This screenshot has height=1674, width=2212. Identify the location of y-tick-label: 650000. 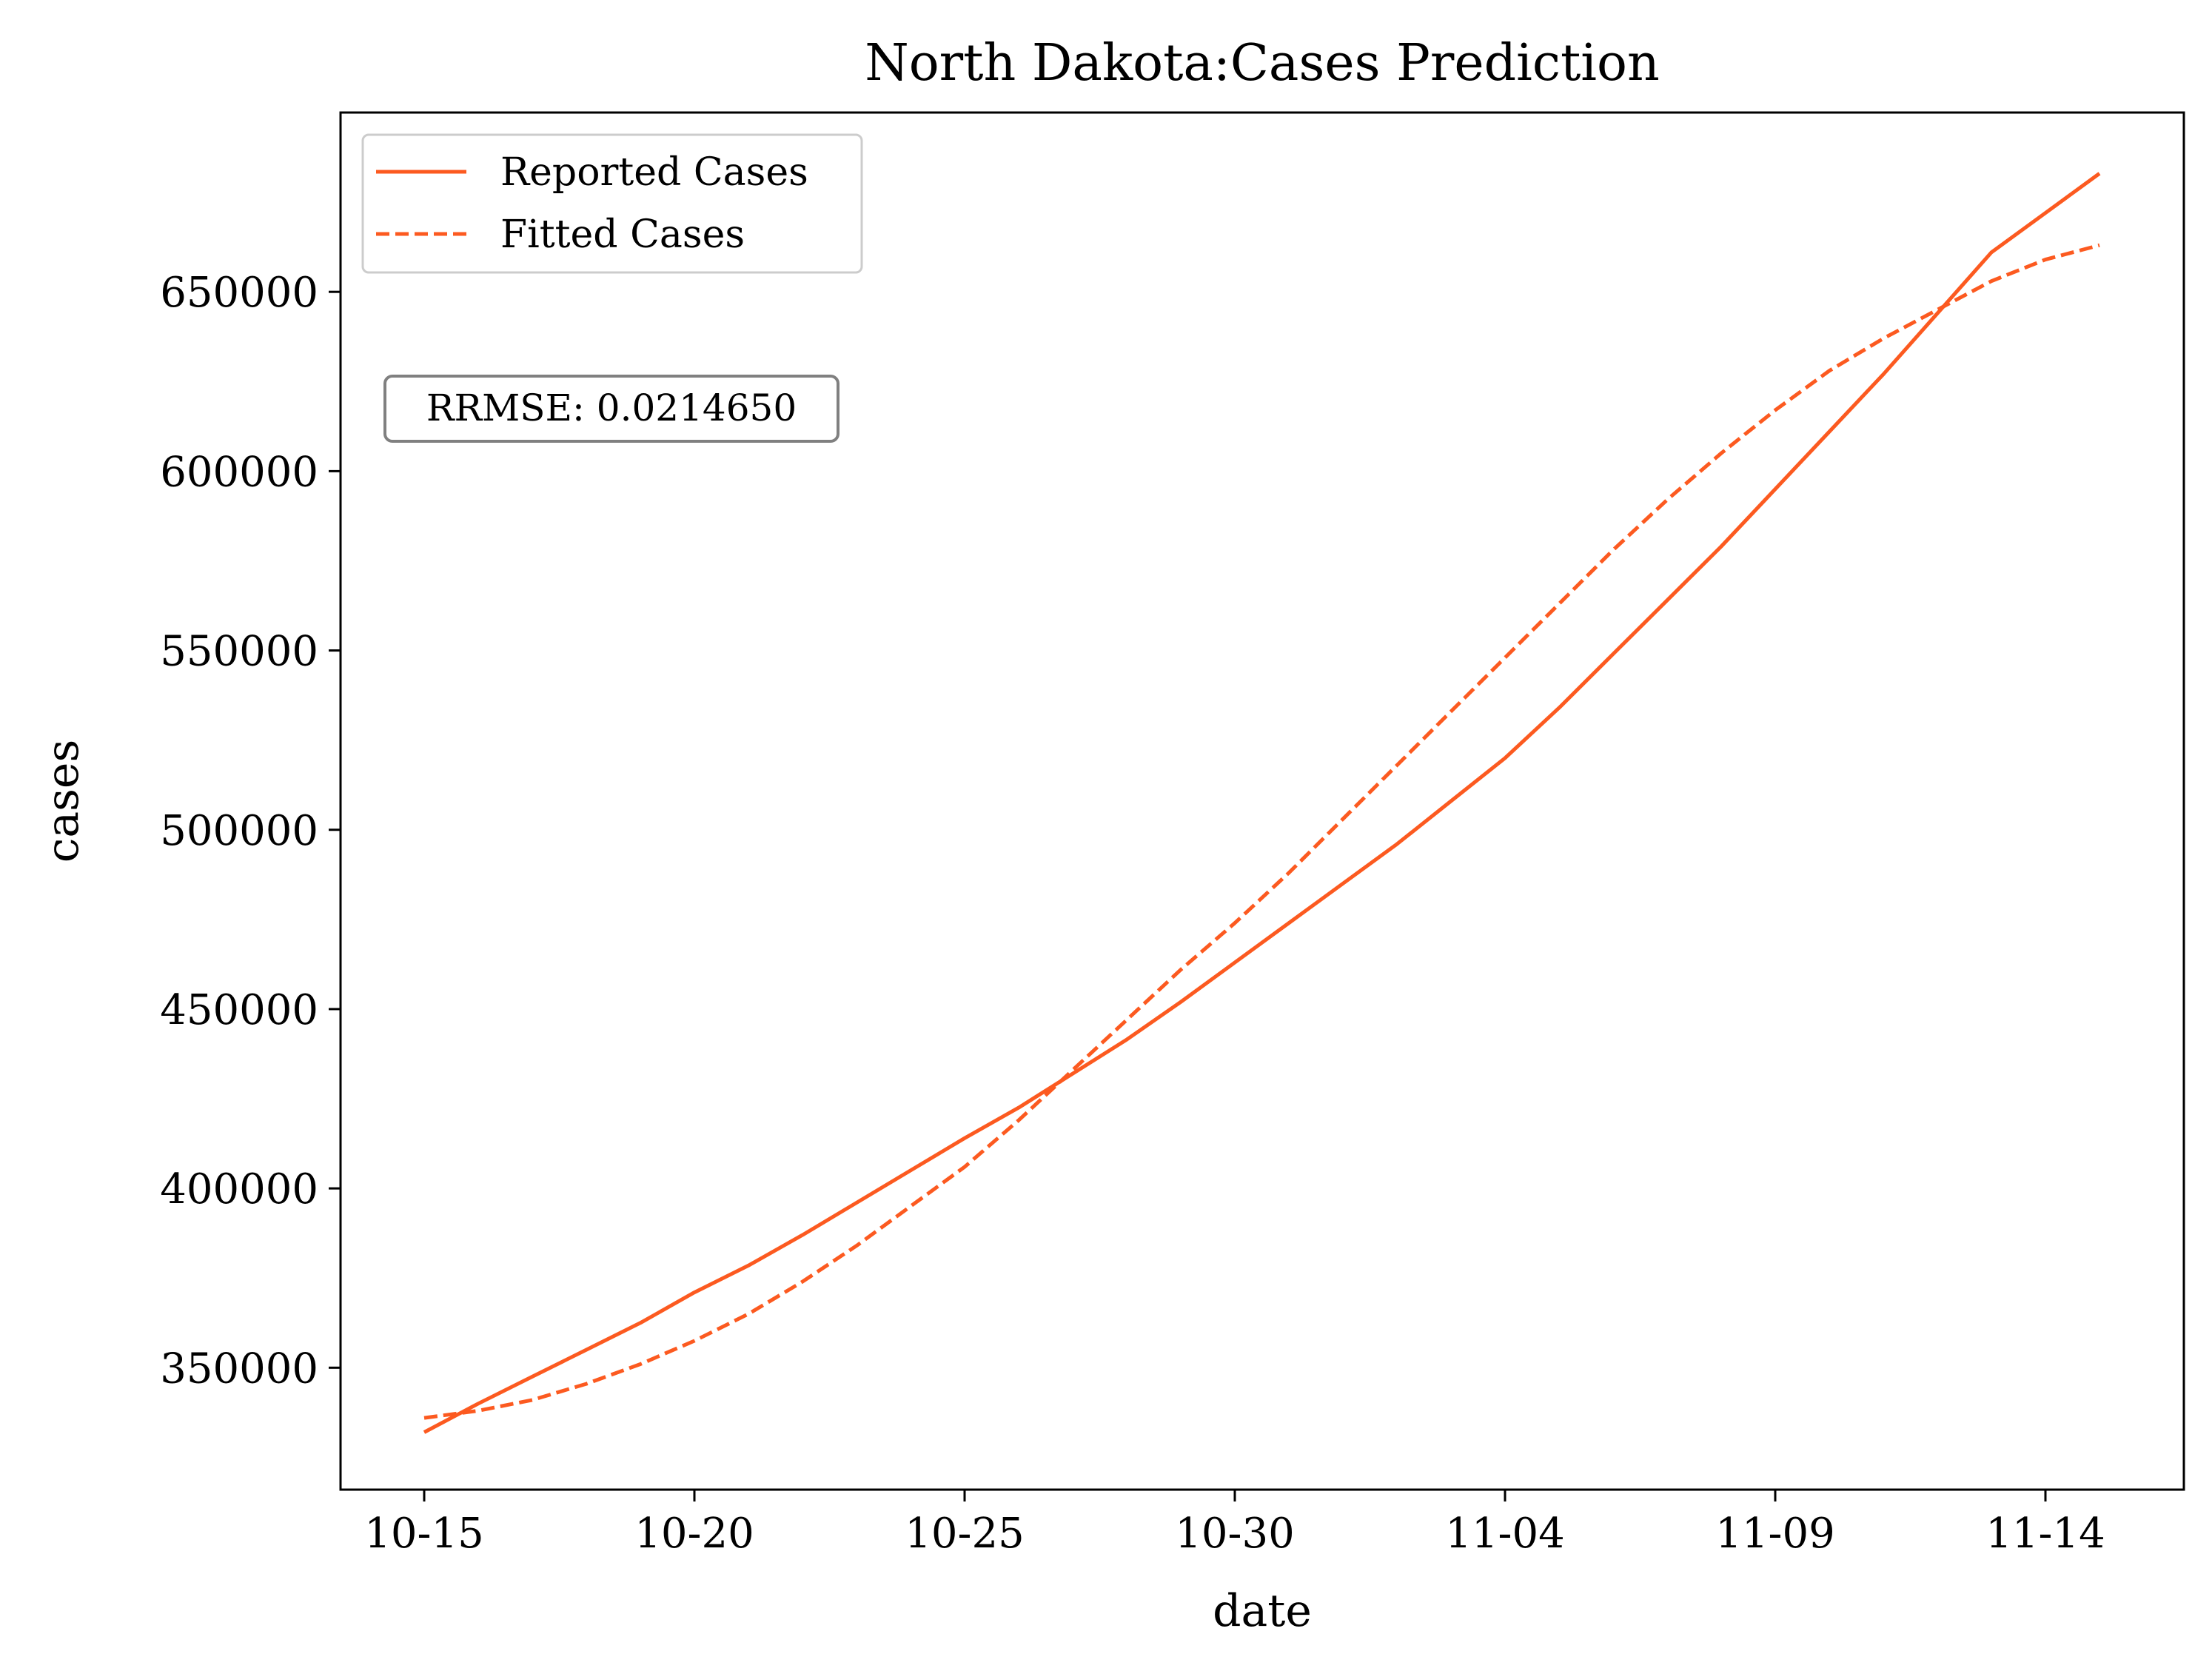
(239, 293).